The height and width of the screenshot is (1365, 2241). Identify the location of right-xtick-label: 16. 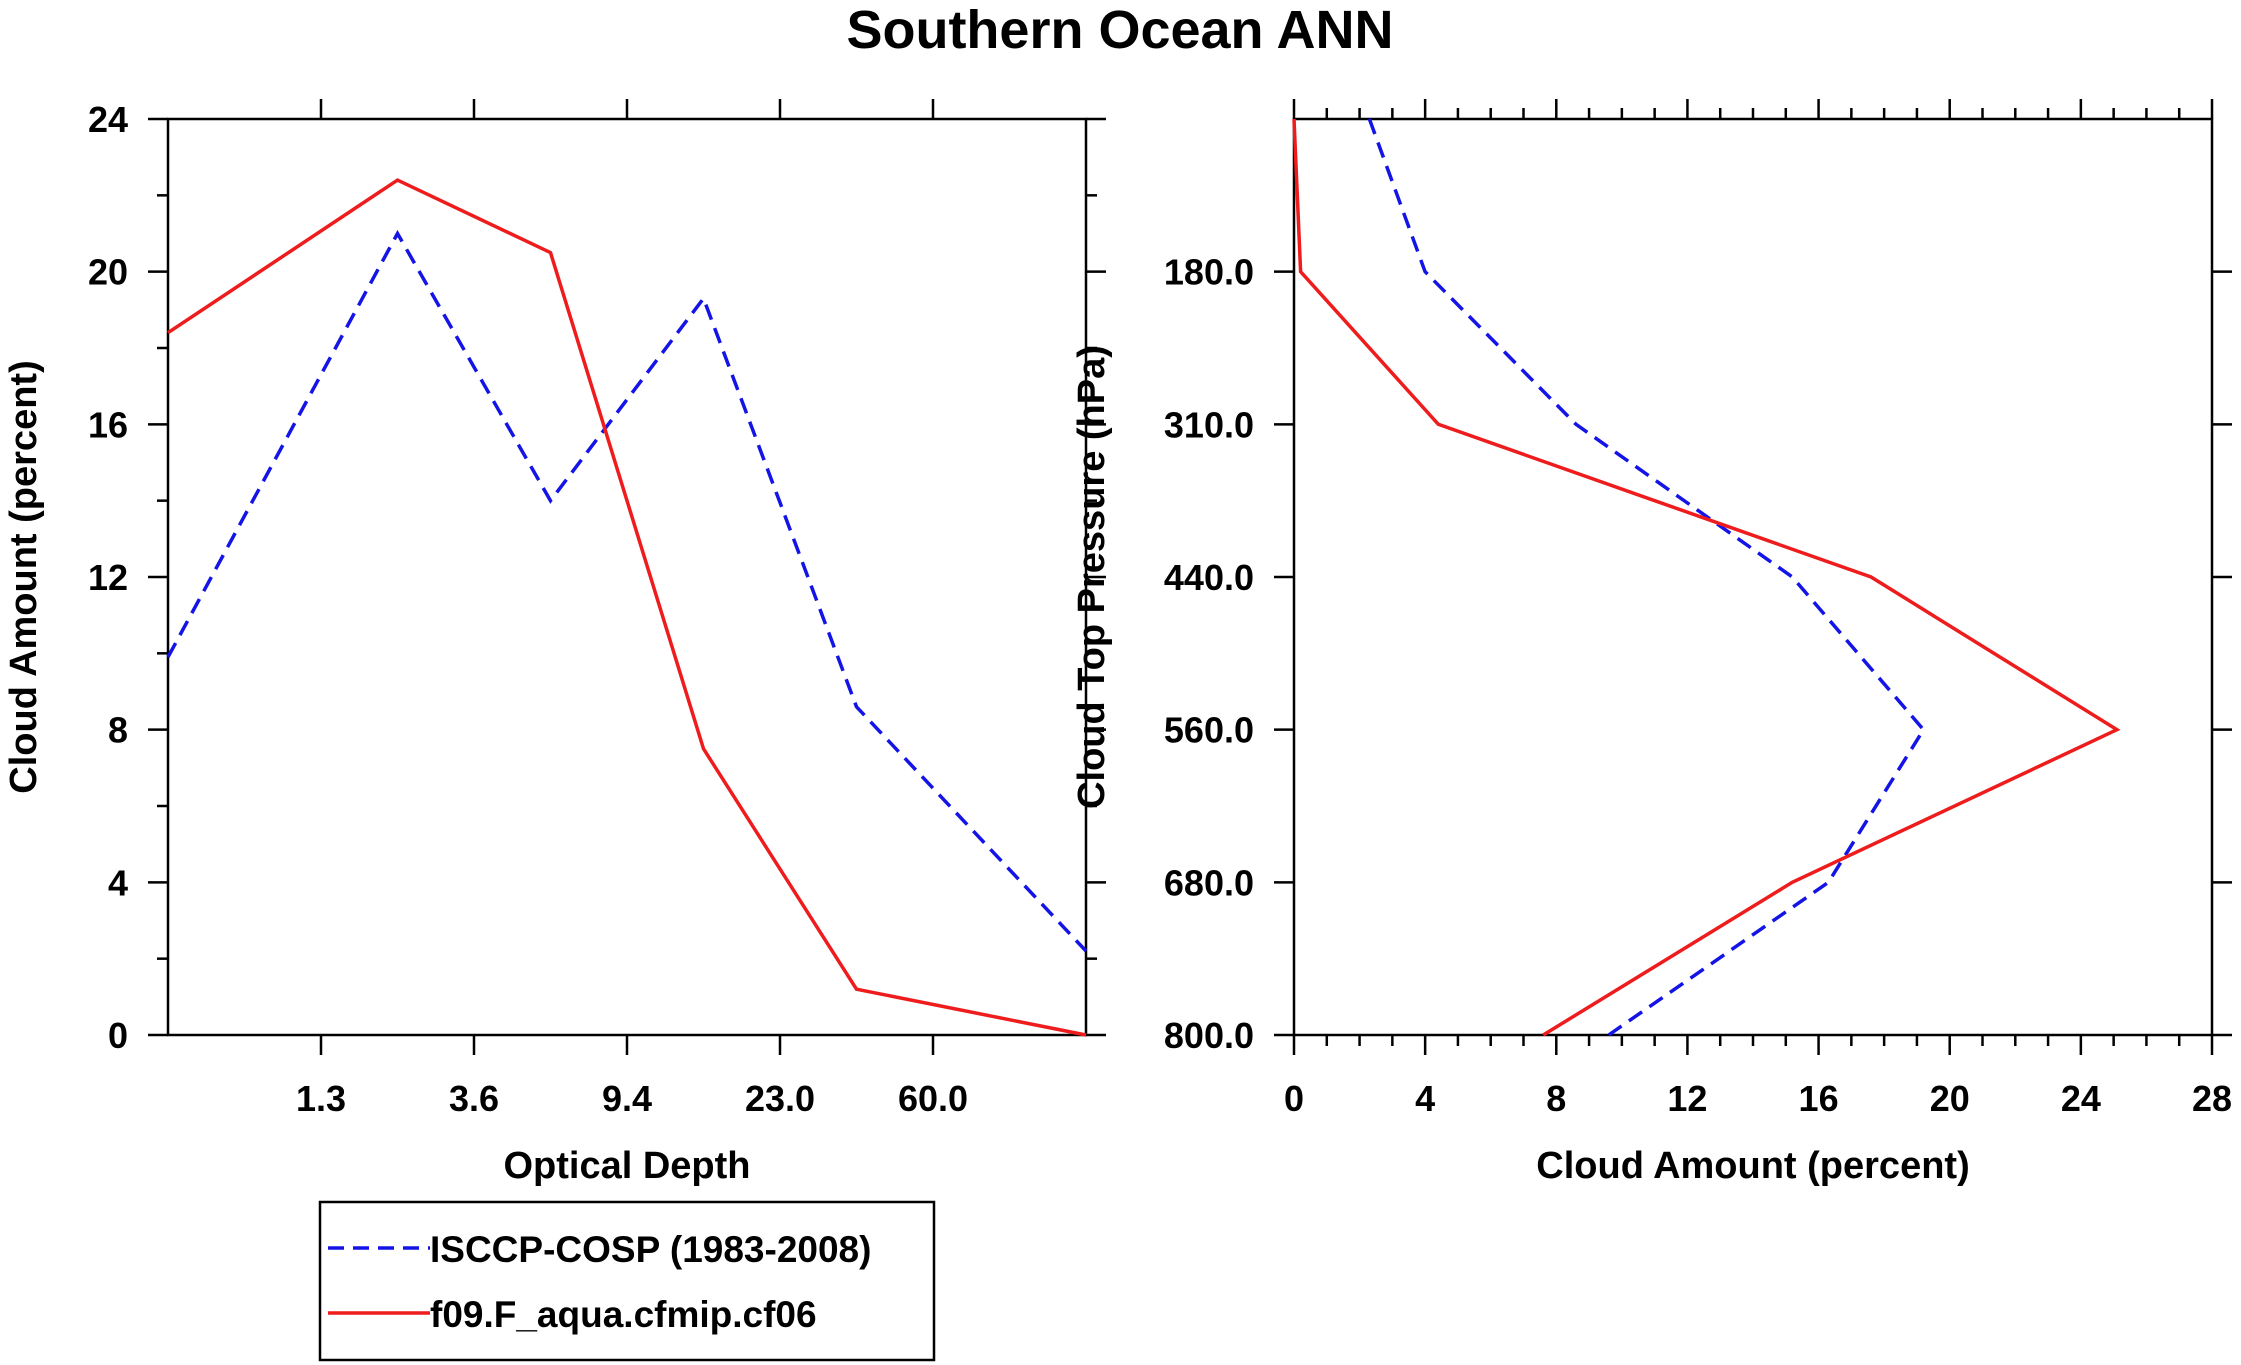
(1819, 1098).